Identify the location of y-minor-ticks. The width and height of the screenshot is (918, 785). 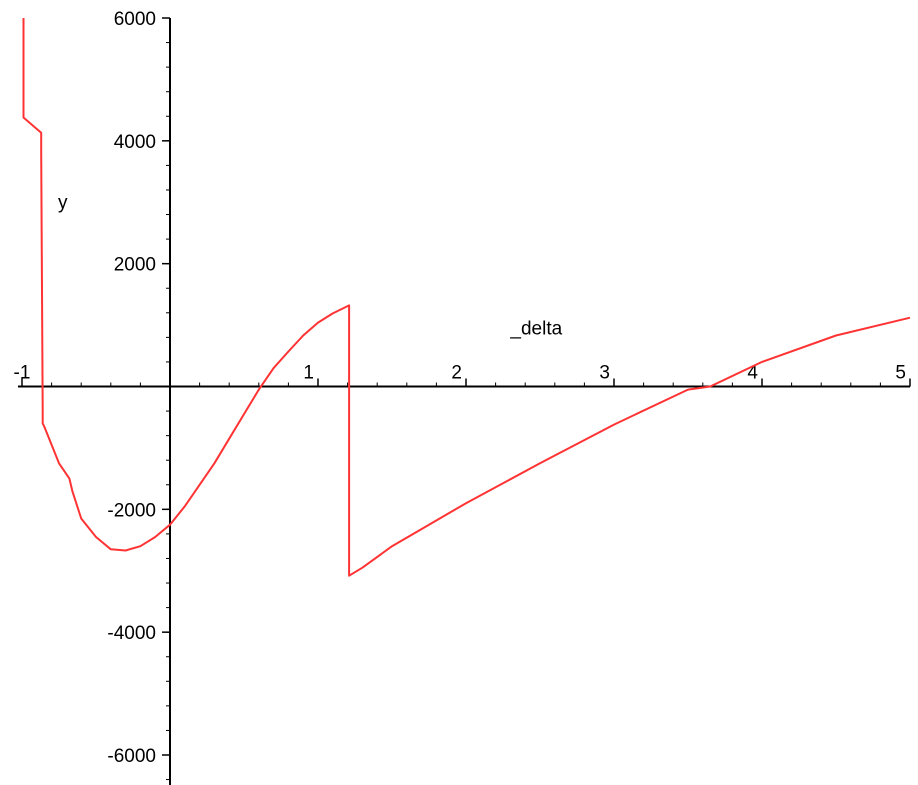
(168, 399).